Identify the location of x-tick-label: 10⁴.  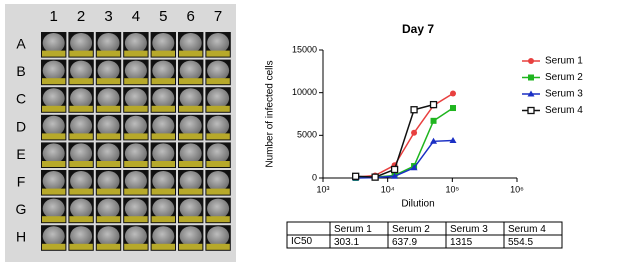
(388, 189).